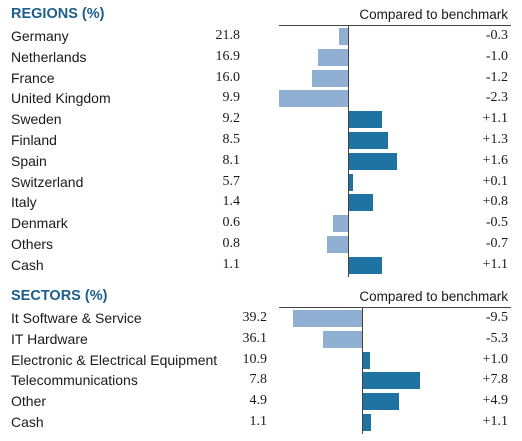 The height and width of the screenshot is (441, 522). I want to click on category-label: Telecommunications, so click(74, 380).